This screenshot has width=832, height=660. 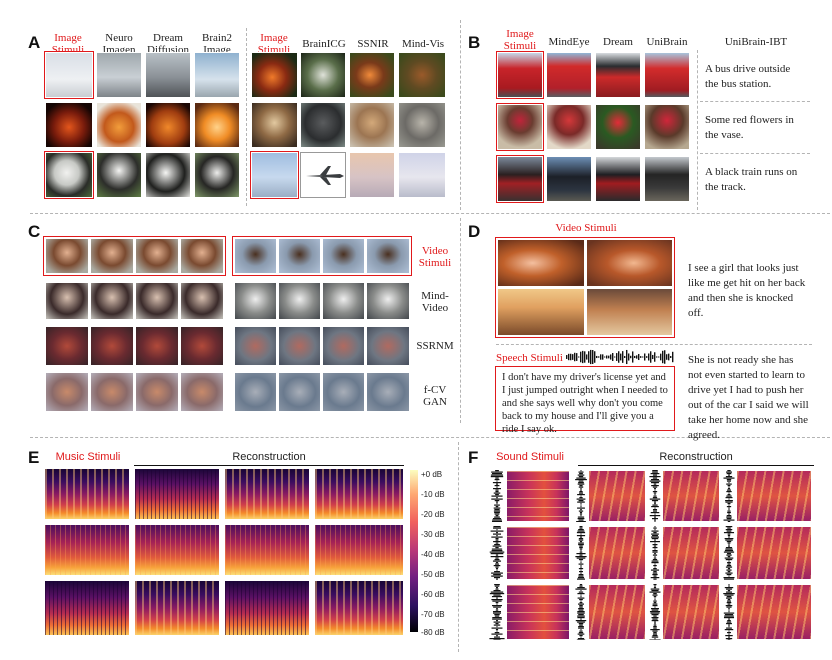 What do you see at coordinates (569, 75) in the screenshot?
I see `b-img-bus-mindeye` at bounding box center [569, 75].